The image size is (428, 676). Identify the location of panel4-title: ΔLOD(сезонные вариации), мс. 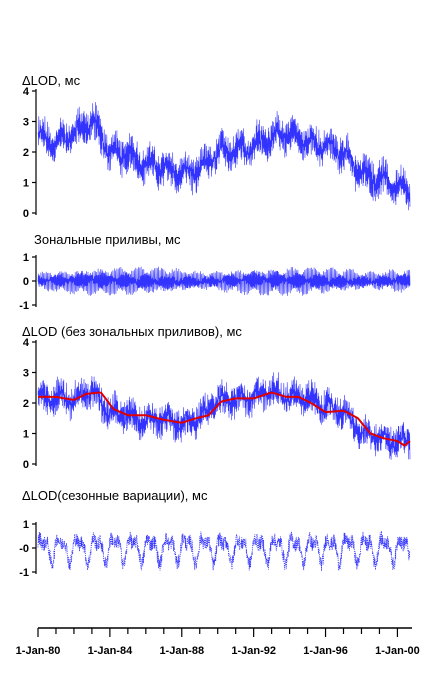
(115, 495).